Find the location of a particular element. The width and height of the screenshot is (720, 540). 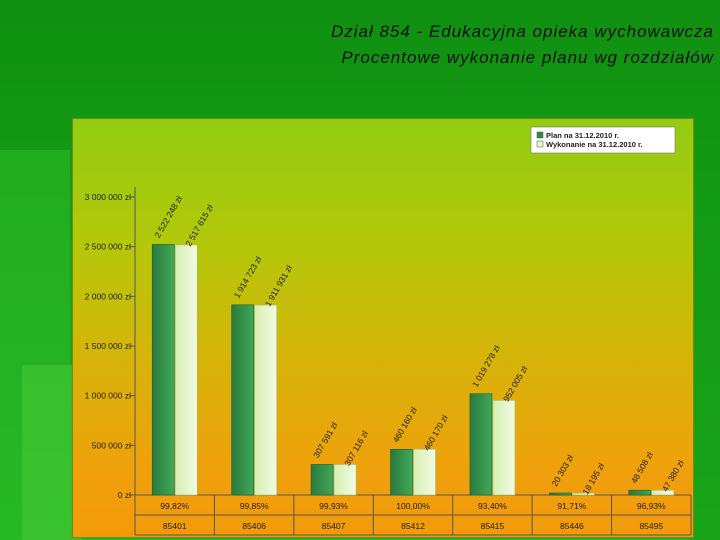

data-label: 460 160 zł is located at coordinates (405, 424).